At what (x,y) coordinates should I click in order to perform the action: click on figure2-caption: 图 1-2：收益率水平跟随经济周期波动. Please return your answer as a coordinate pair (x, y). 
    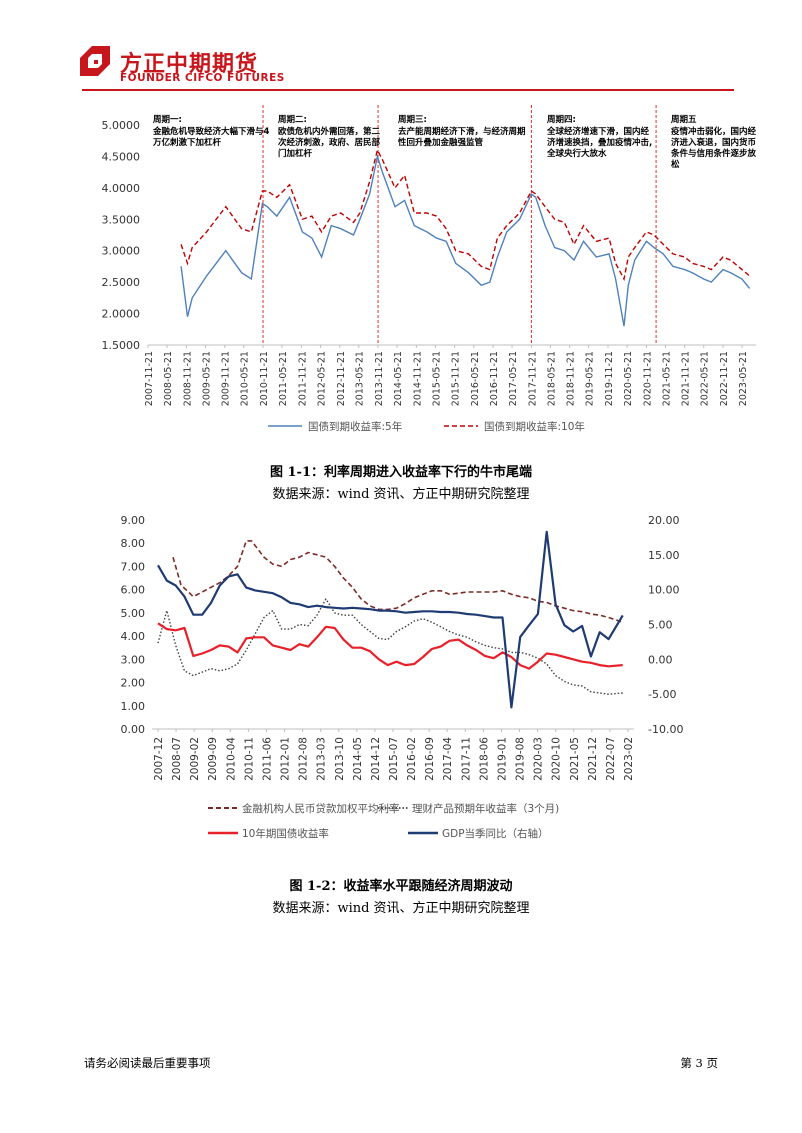
    Looking at the image, I should click on (401, 886).